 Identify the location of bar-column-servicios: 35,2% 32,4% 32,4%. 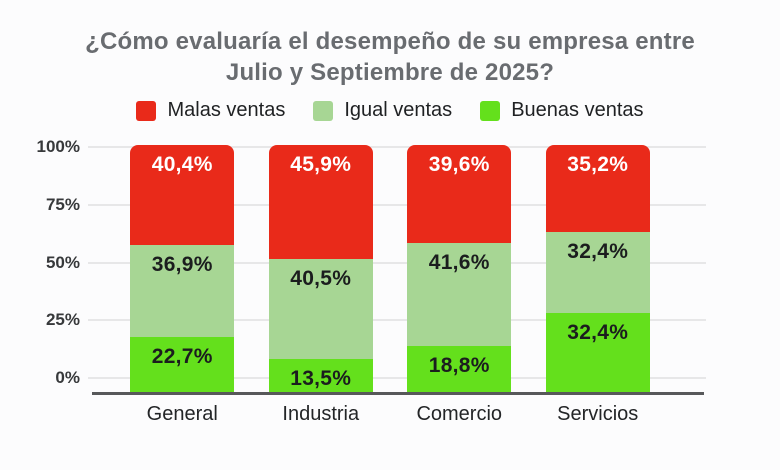
(598, 269).